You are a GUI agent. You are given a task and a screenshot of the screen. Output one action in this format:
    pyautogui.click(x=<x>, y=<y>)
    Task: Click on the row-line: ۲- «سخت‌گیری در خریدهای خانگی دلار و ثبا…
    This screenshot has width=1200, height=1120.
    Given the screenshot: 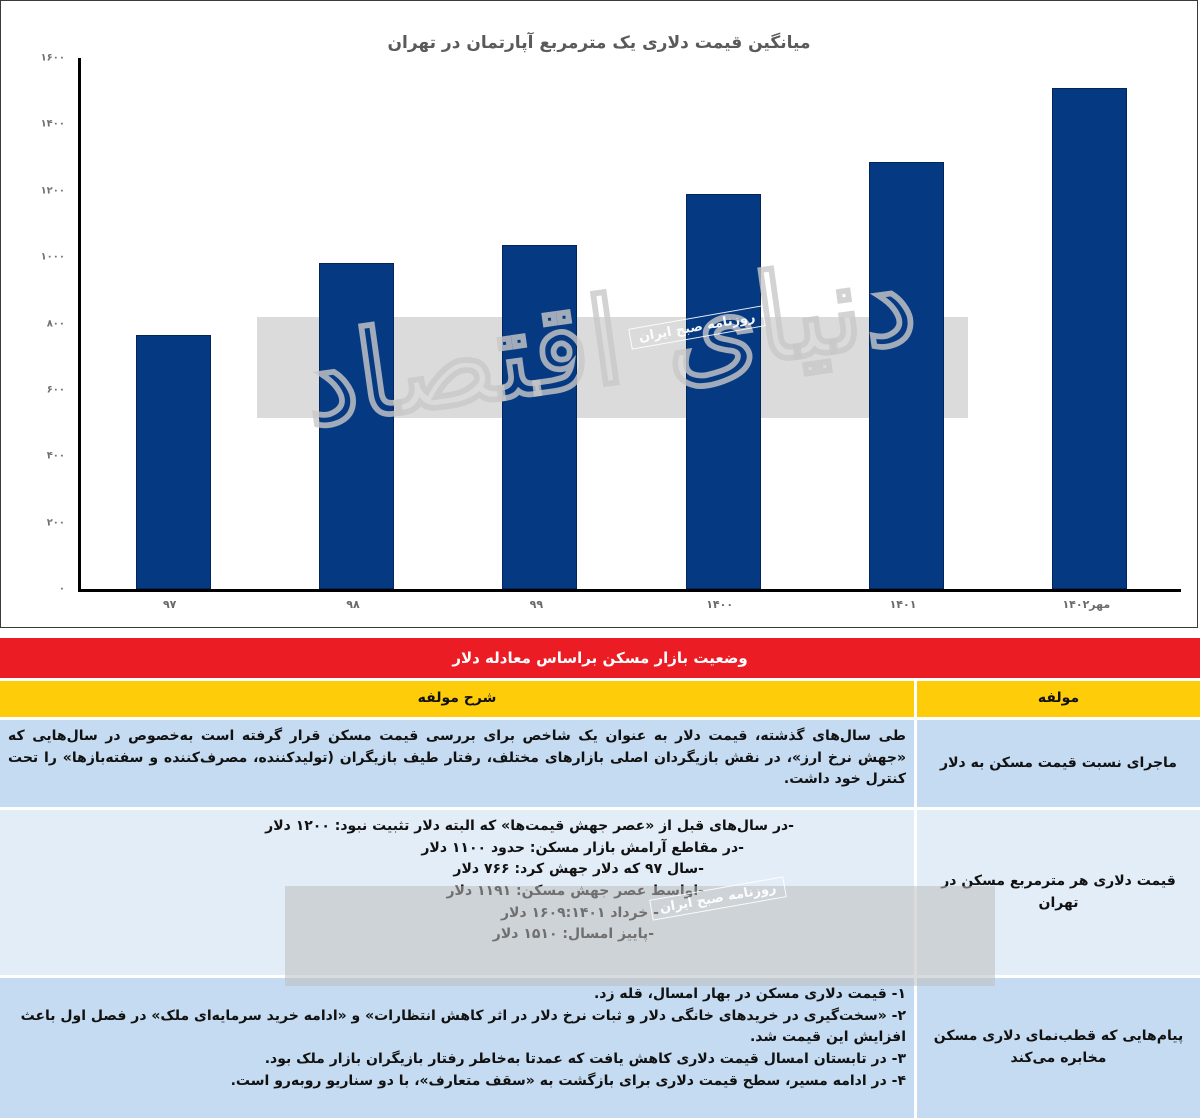 What is the action you would take?
    pyautogui.click(x=463, y=1026)
    